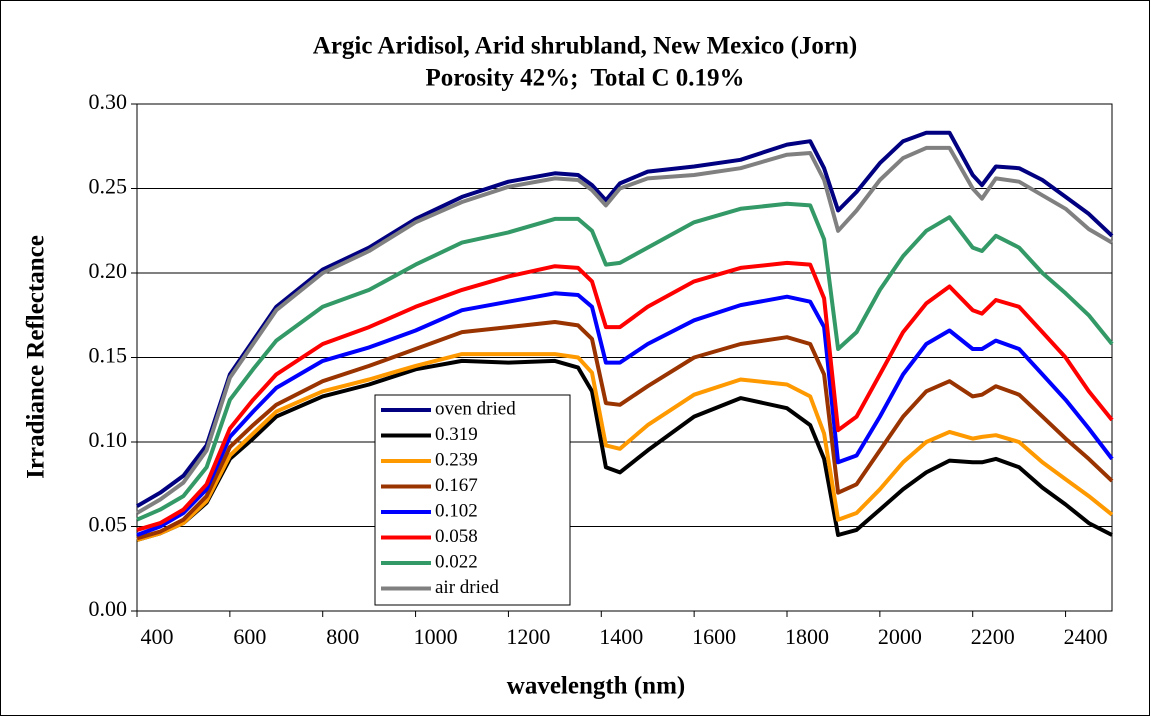 The width and height of the screenshot is (1151, 717). Describe the element at coordinates (807, 636) in the screenshot. I see `x-tick-label: 1800` at that location.